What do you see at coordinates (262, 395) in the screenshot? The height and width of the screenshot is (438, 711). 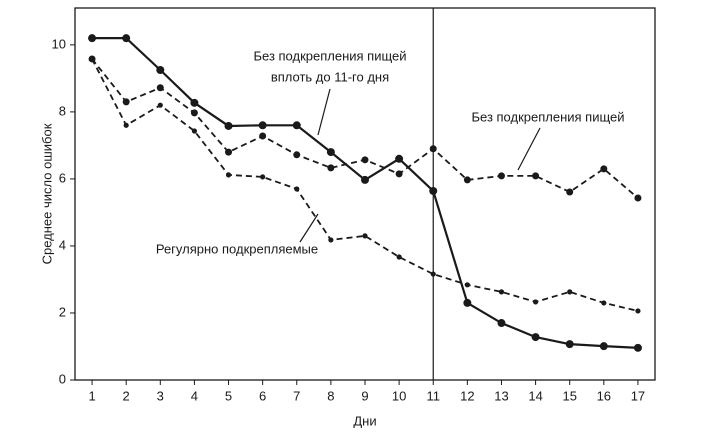 I see `x-tick-label: 6` at bounding box center [262, 395].